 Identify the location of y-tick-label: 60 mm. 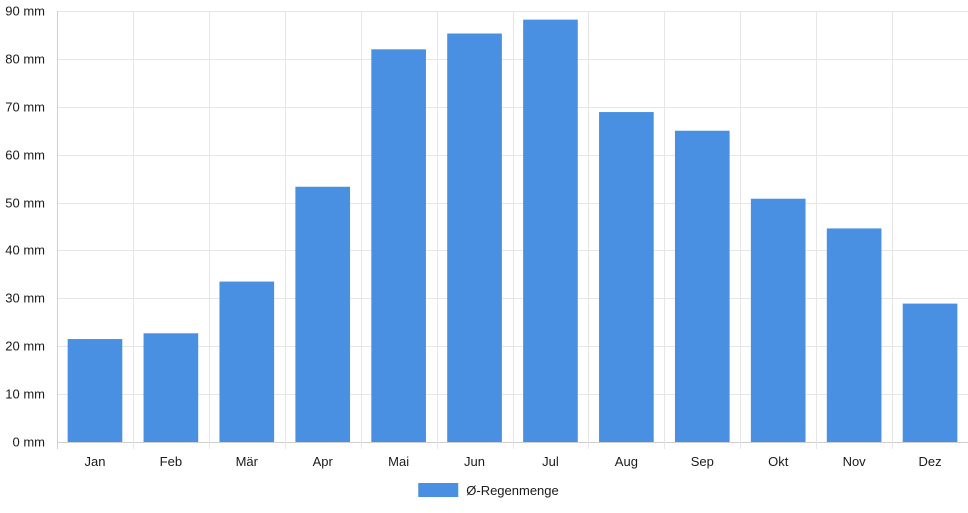
(25, 155).